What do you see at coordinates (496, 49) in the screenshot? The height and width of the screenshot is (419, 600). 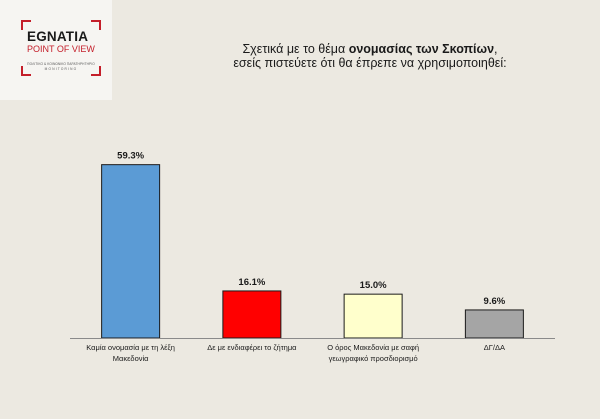 I see `title-line1-part3: ,` at bounding box center [496, 49].